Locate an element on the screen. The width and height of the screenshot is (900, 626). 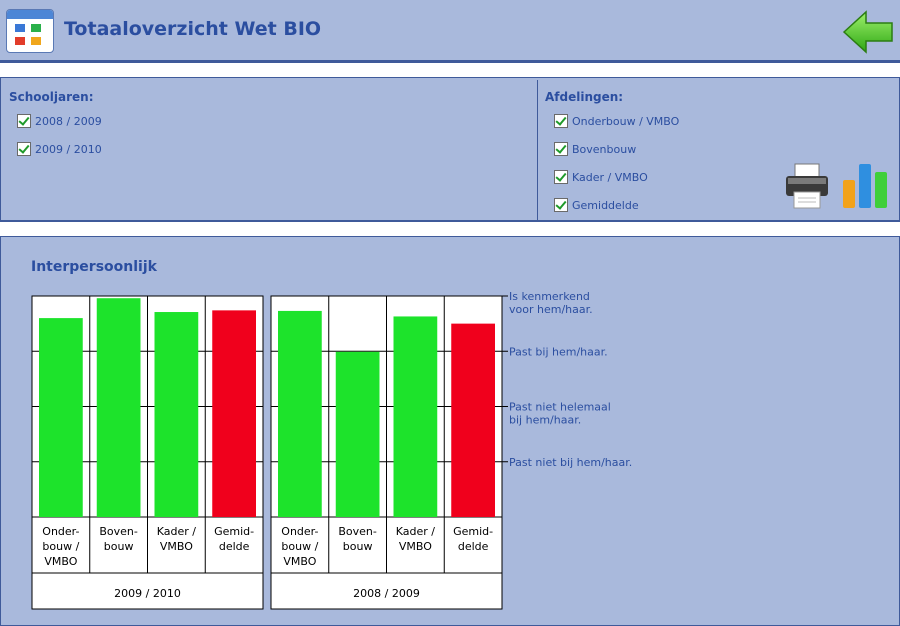
checkbox-label: 2009 / 2010 is located at coordinates (68, 149).